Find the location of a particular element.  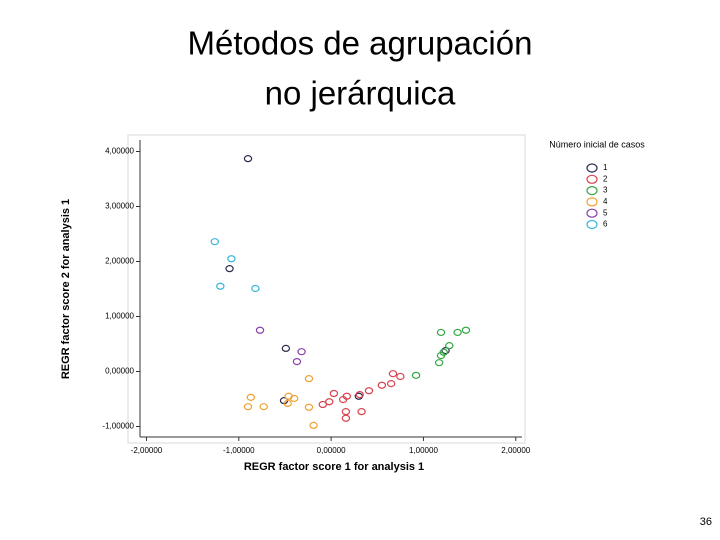

y-tick-label: 4,00000 is located at coordinates (119, 151).